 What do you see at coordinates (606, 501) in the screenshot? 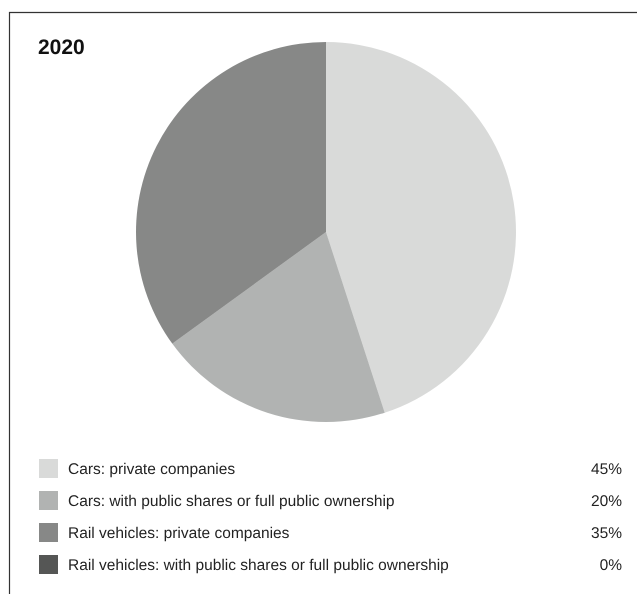
I see `data-label: 20%` at bounding box center [606, 501].